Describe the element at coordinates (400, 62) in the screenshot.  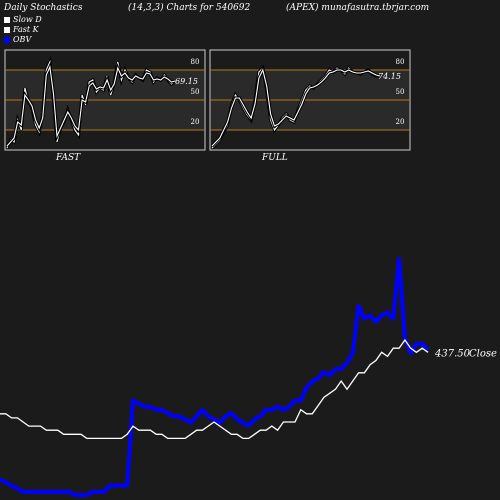
I see `full-level-label: 80` at that location.